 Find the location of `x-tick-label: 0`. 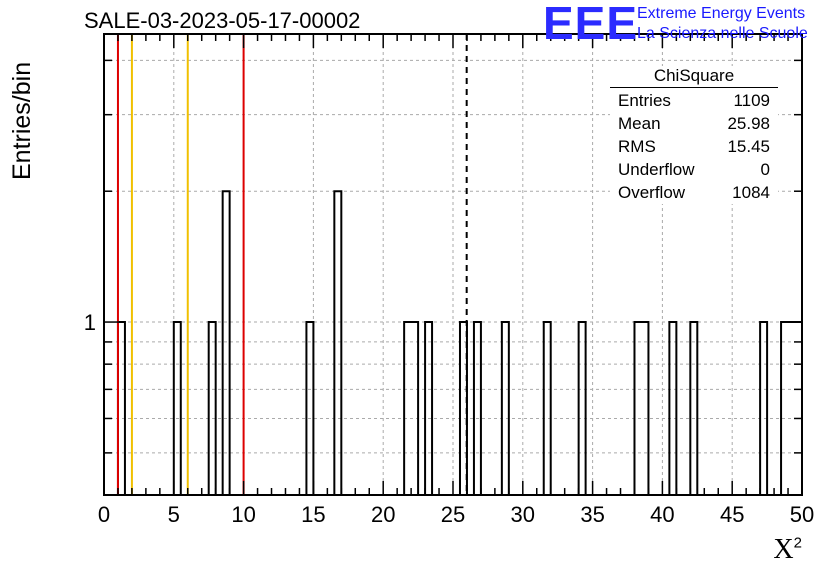

x-tick-label: 0 is located at coordinates (104, 514).